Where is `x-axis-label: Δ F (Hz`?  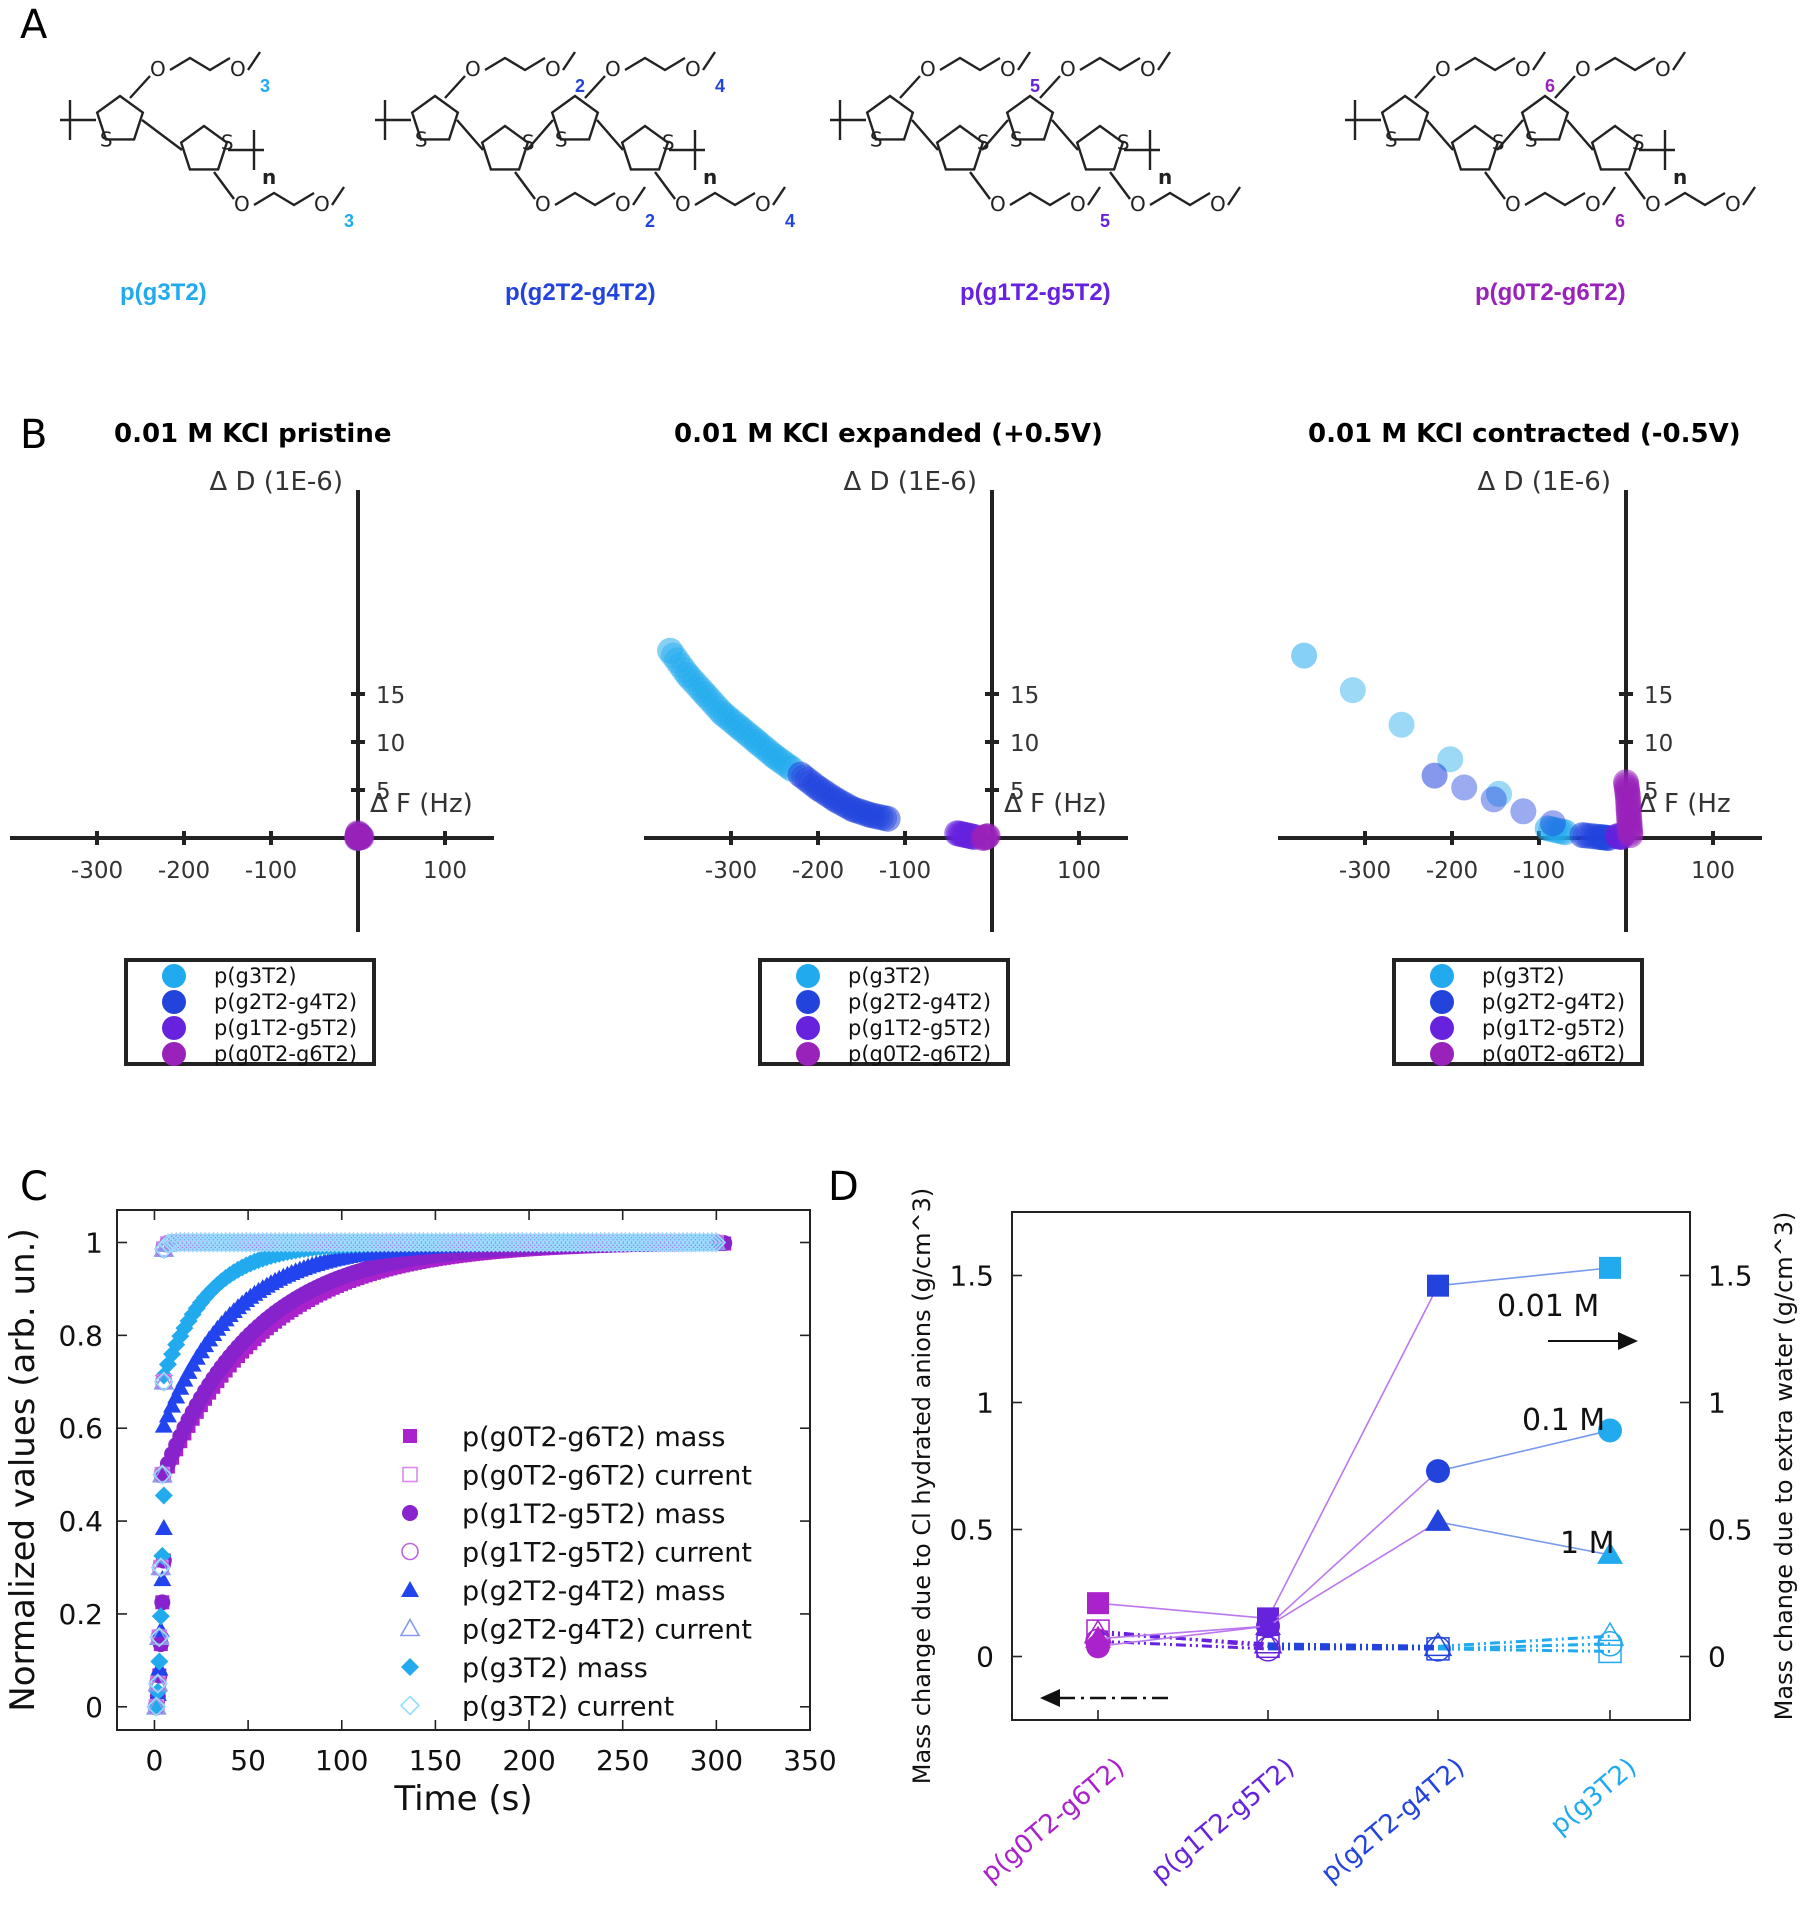 x-axis-label: Δ F (Hz is located at coordinates (1684, 804).